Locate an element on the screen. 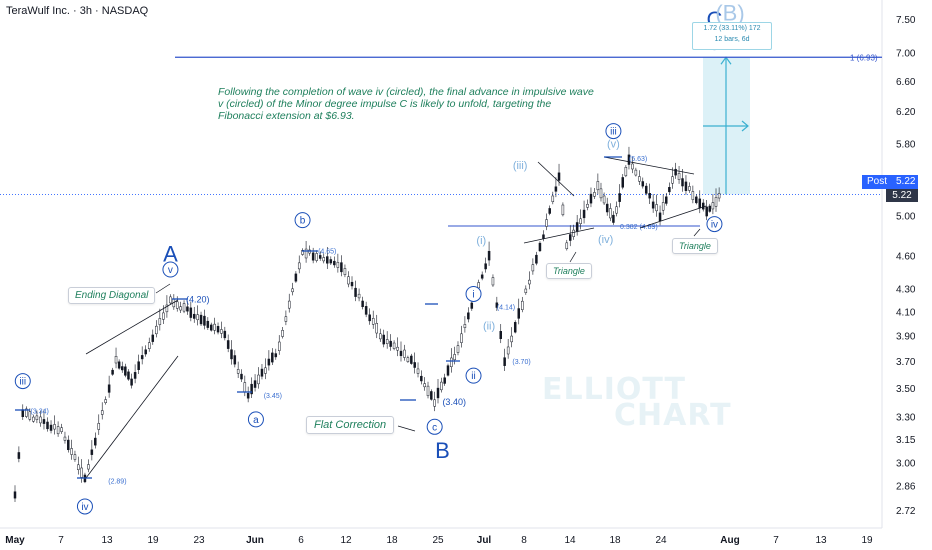 The width and height of the screenshot is (932, 550). target-measure-box: 1.72 (33.11%) 172 12 bars, 6d is located at coordinates (732, 36).